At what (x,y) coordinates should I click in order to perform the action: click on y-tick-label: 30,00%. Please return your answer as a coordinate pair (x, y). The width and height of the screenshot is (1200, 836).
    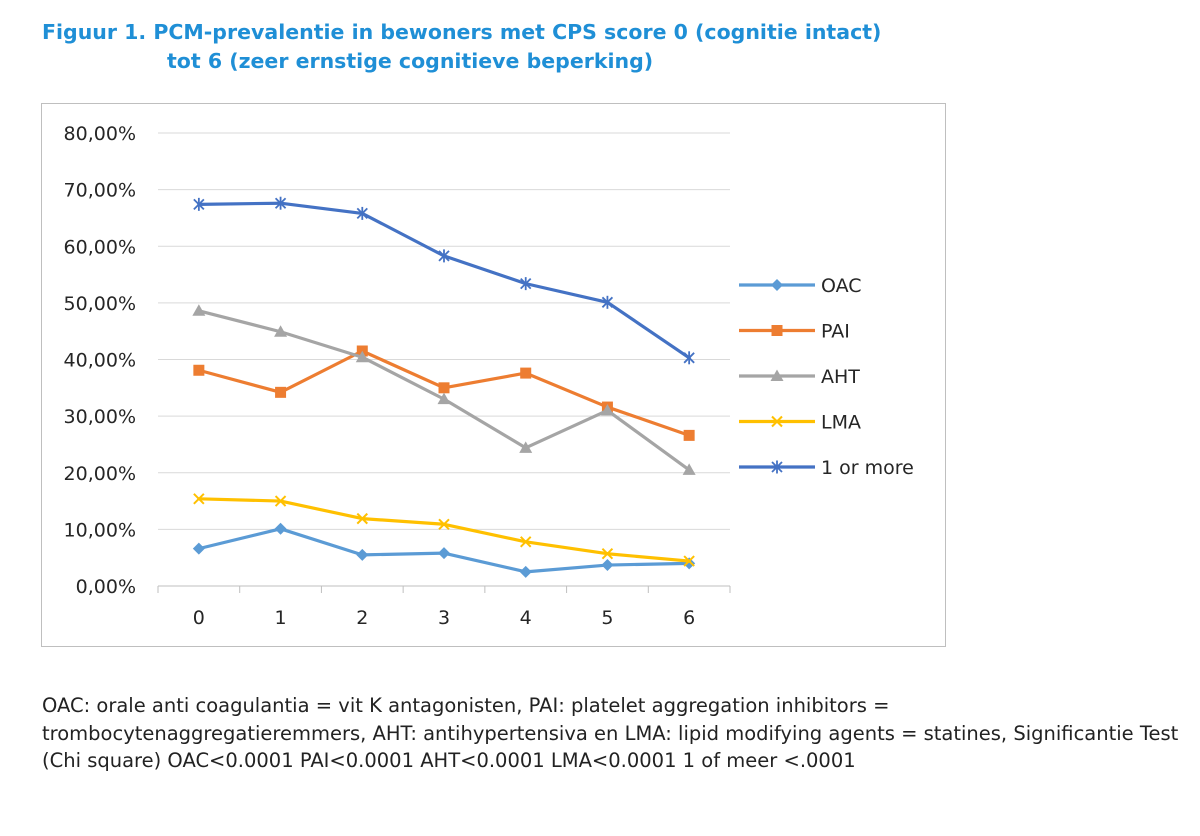
    Looking at the image, I should click on (100, 417).